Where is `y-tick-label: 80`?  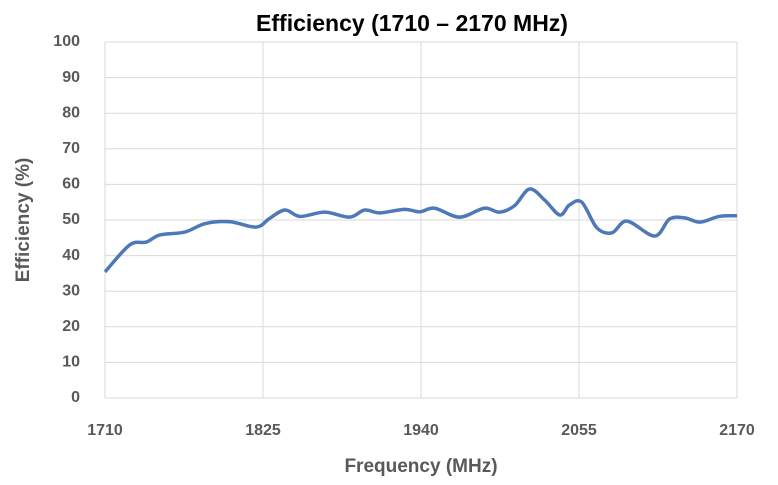
y-tick-label: 80 is located at coordinates (71, 112).